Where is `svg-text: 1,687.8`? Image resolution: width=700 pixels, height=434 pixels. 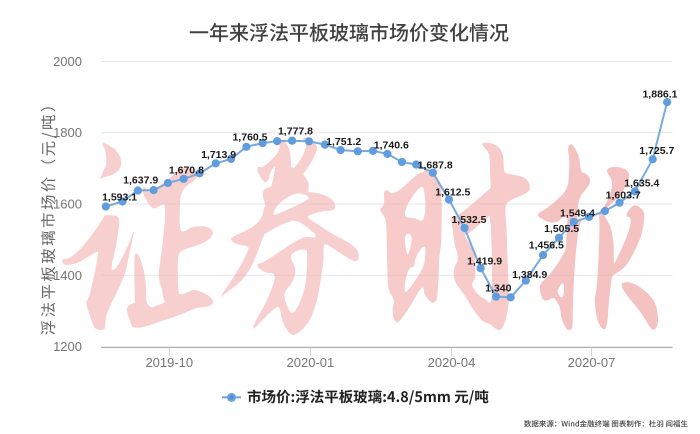
svg-text: 1,687.8 is located at coordinates (435, 165).